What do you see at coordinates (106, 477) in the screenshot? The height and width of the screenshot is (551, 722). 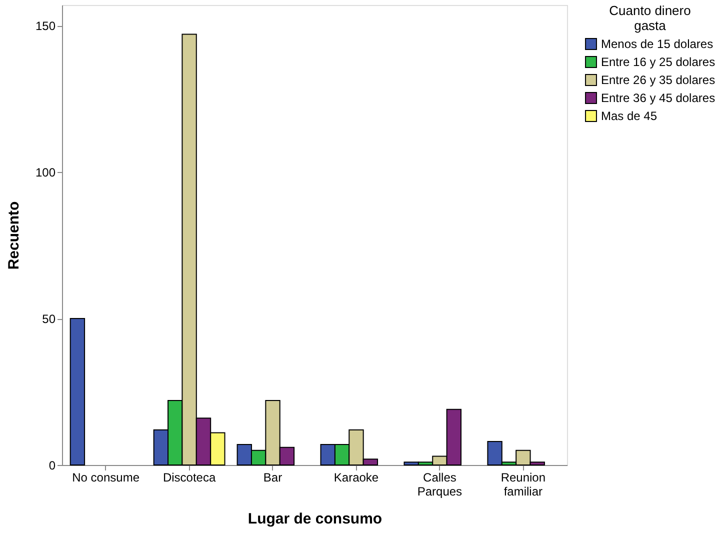 I see `x-tick-label: No consume` at bounding box center [106, 477].